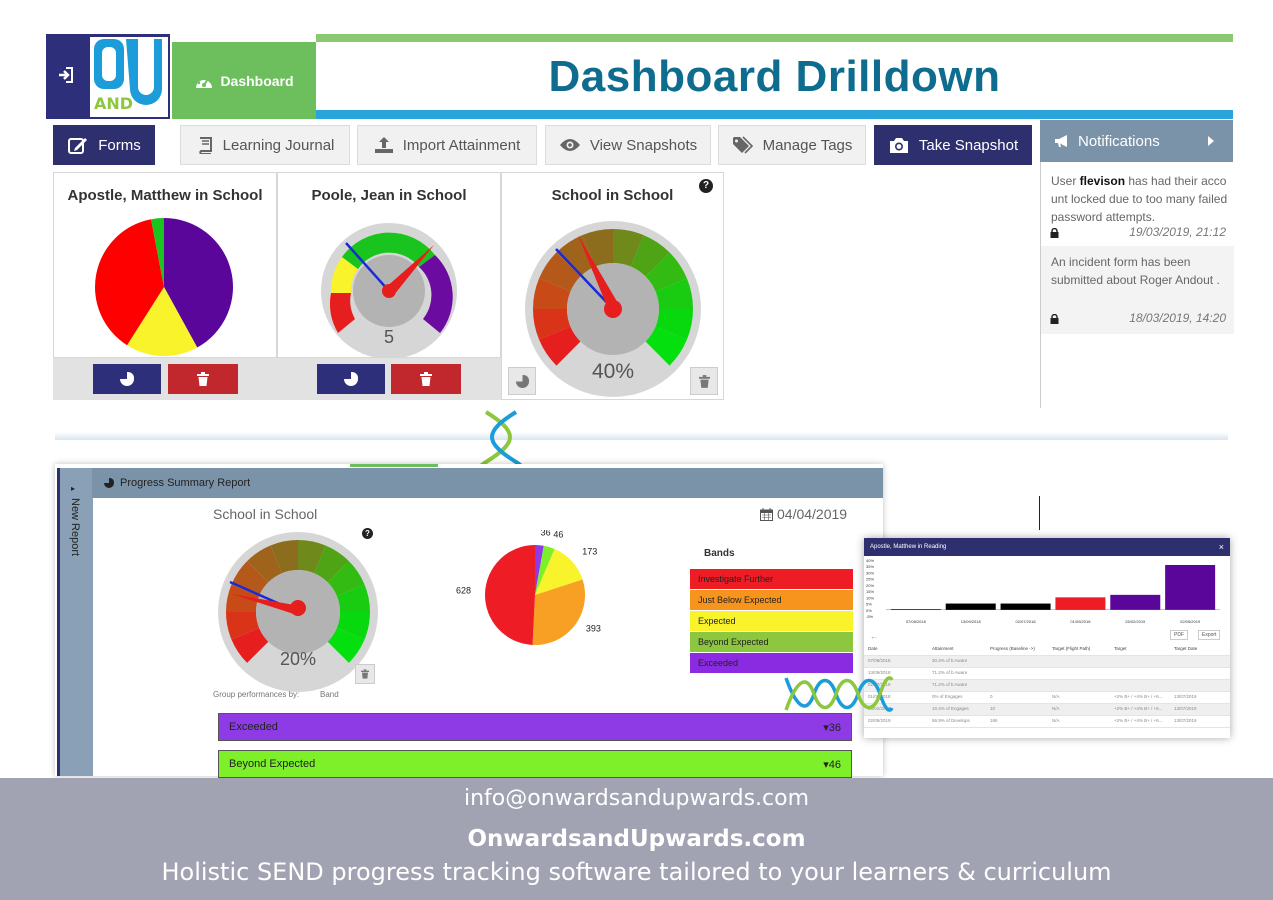 This screenshot has height=900, width=1273. What do you see at coordinates (256, 694) in the screenshot?
I see `group-performances-label: Group performances by:` at bounding box center [256, 694].